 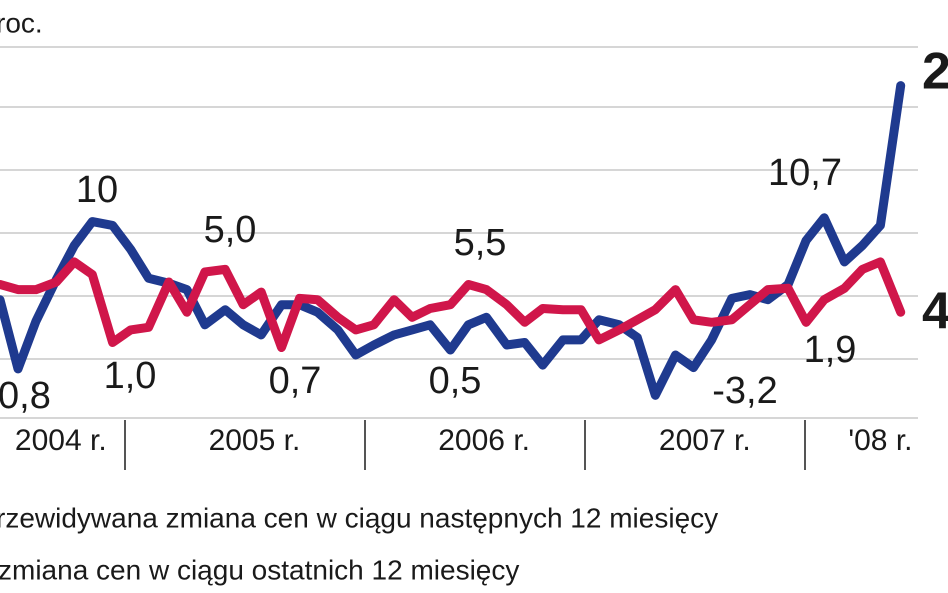 What do you see at coordinates (255, 440) in the screenshot?
I see `x-tick-label: 2005 r.` at bounding box center [255, 440].